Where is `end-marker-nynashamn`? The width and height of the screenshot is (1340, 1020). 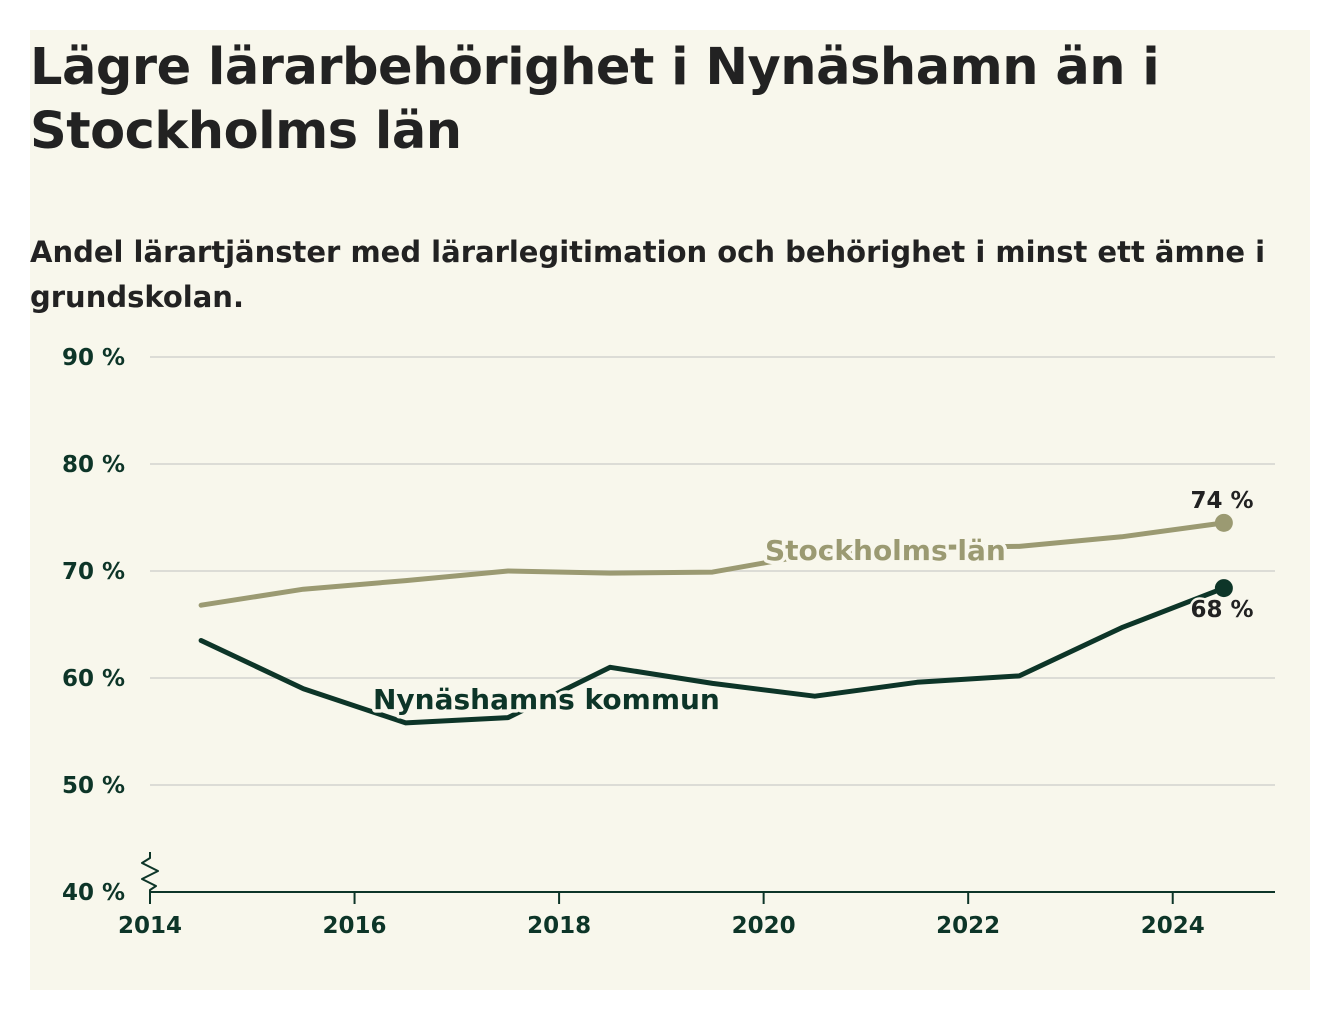
end-marker-nynashamn is located at coordinates (1223, 588).